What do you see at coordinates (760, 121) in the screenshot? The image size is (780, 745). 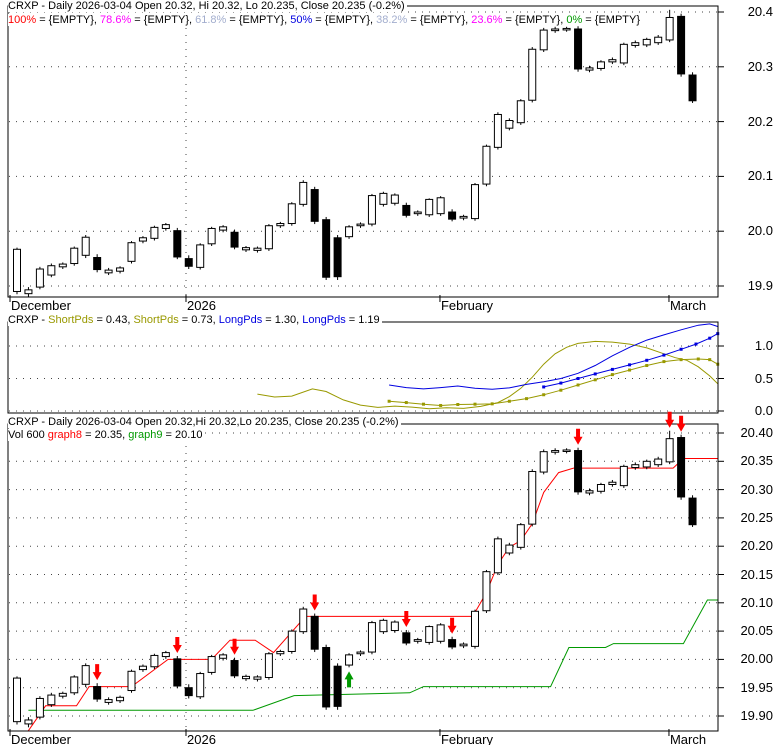 I see `y-tick-label: 20.2` at bounding box center [760, 121].